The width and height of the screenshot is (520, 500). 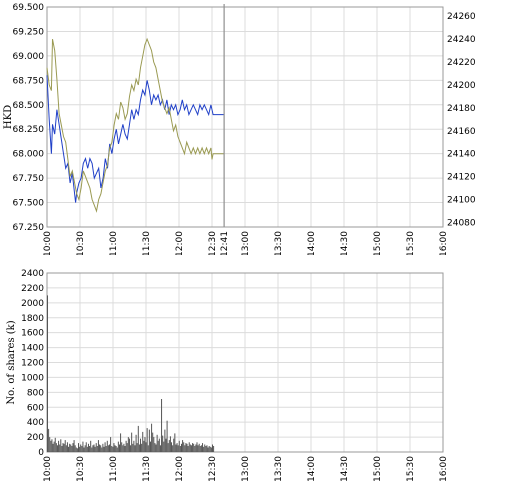 What do you see at coordinates (461, 40) in the screenshot?
I see `y2-tick-label: 24240` at bounding box center [461, 40].